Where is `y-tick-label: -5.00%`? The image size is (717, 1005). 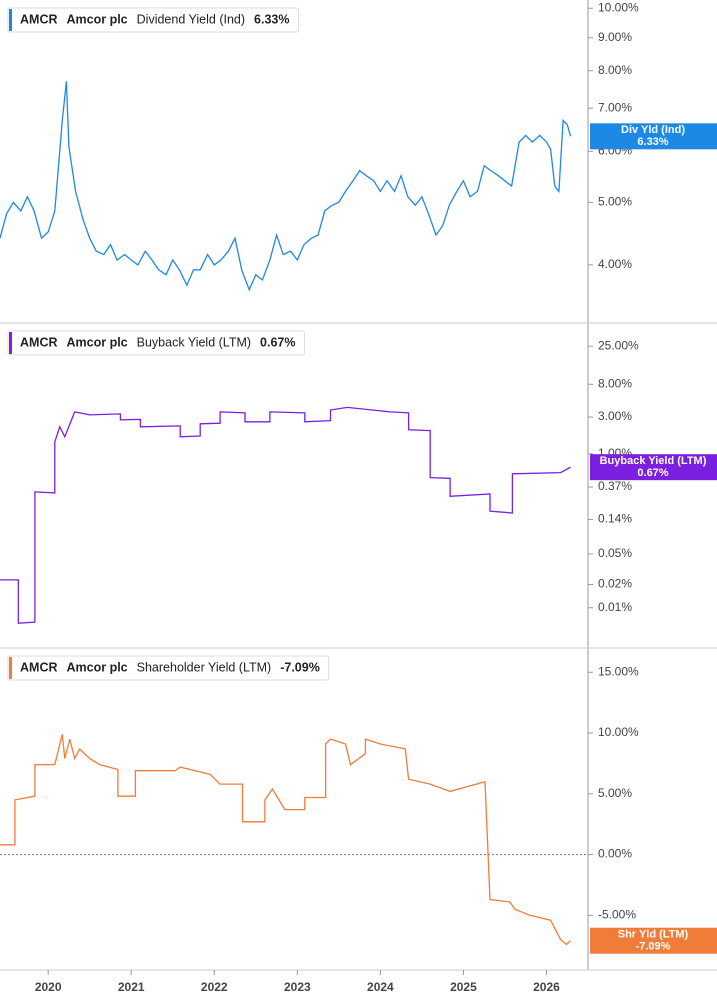 y-tick-label: -5.00% is located at coordinates (617, 914).